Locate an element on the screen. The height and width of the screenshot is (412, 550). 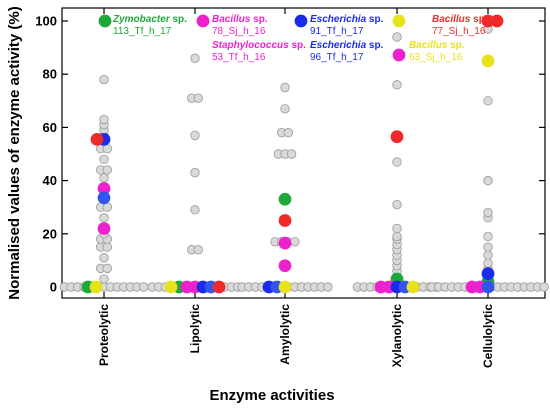
legend-strain-53_tf_h_16: 53_Tf_h_16 is located at coordinates (239, 57).